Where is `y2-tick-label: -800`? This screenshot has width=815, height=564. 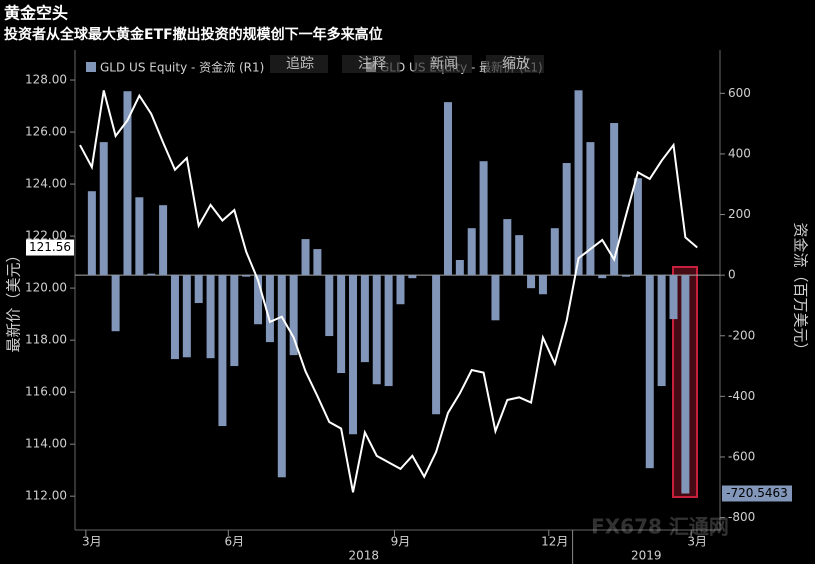 y2-tick-label: -800 is located at coordinates (741, 517).